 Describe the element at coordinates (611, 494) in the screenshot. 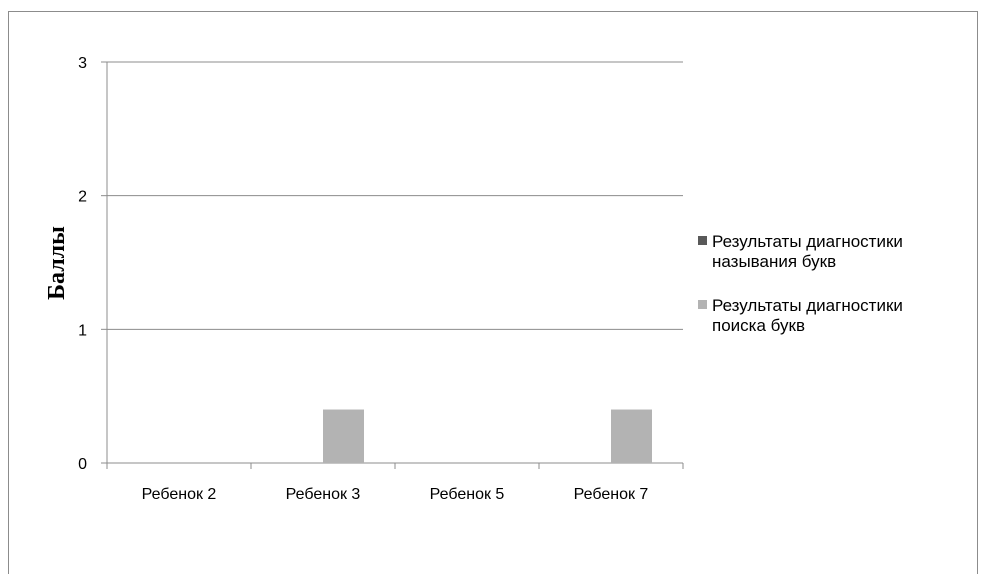

I see `x-tick-label: Ребенок 7` at that location.